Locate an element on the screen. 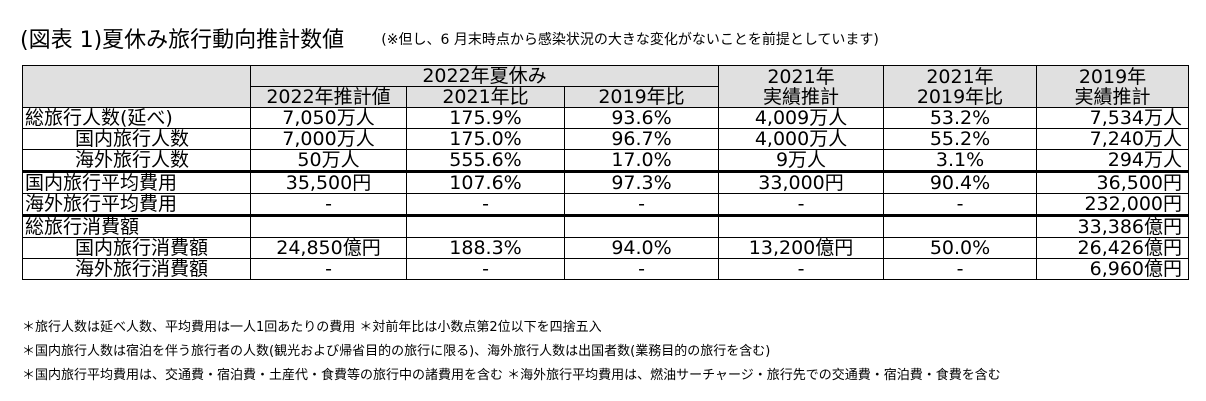 This screenshot has width=1206, height=401. cell: 97.3% is located at coordinates (641, 182).